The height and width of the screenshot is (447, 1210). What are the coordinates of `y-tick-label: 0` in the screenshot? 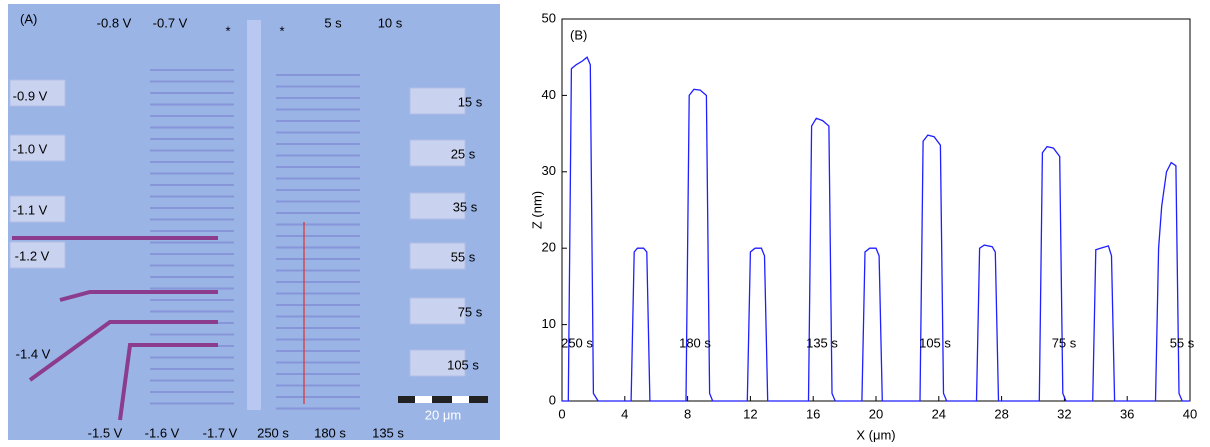 It's located at (552, 399).